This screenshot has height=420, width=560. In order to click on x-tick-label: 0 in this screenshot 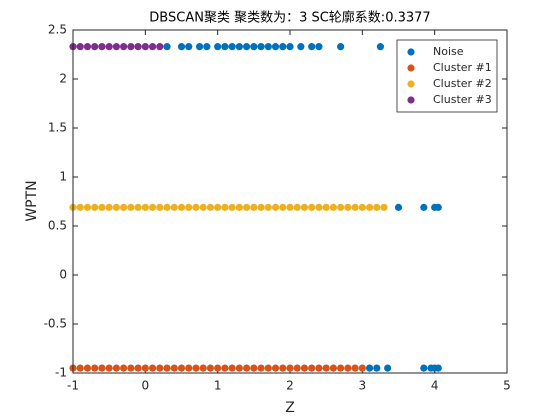, I will do `click(146, 386)`.